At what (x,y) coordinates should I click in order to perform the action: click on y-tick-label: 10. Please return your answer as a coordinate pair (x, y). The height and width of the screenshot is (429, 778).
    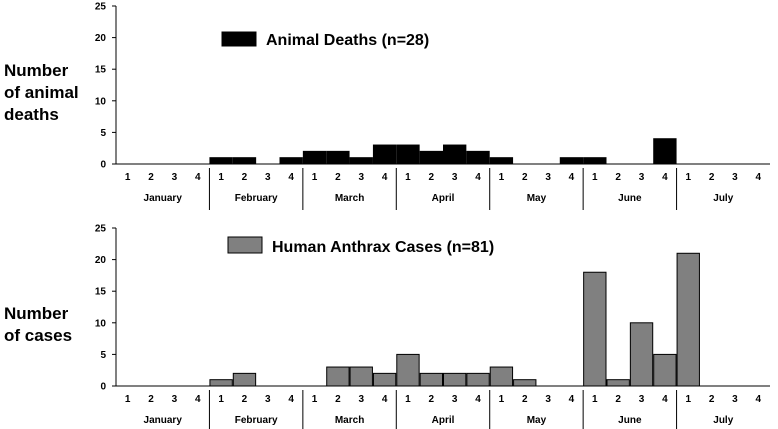
    Looking at the image, I should click on (101, 101).